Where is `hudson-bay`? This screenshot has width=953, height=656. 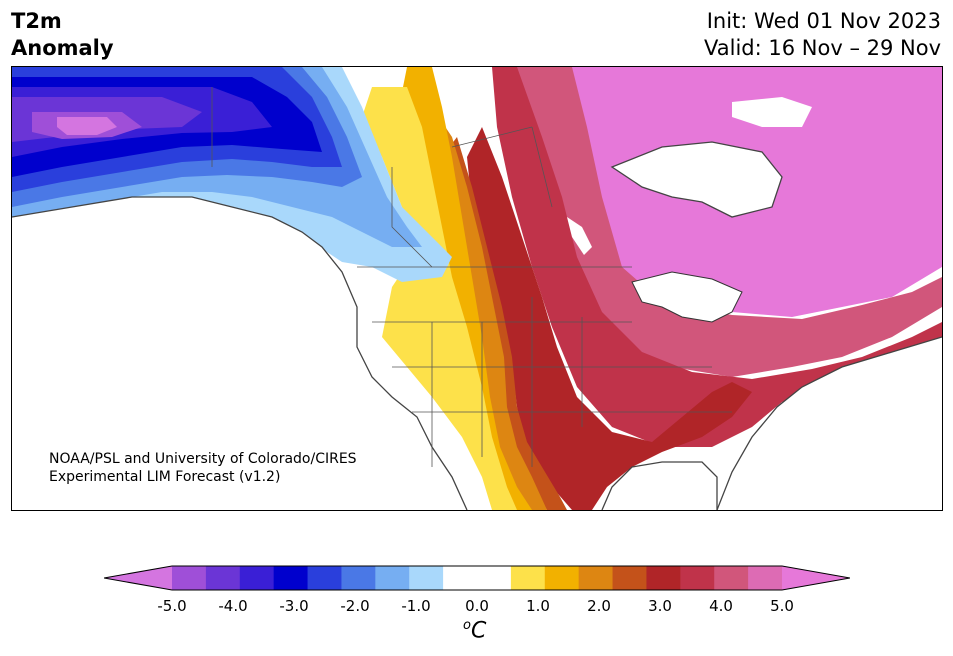 hudson-bay is located at coordinates (697, 179).